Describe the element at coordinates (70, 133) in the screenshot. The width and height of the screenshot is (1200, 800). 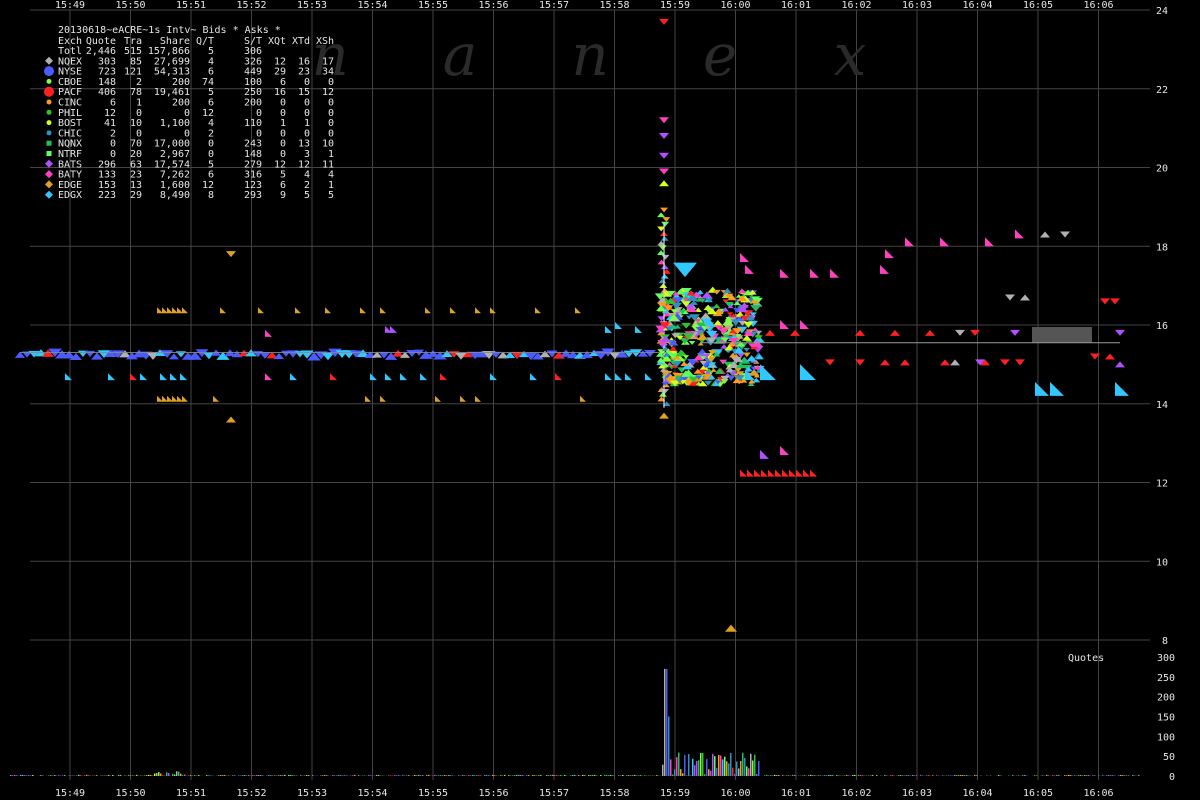
I see `legend-cell: CHIC` at that location.